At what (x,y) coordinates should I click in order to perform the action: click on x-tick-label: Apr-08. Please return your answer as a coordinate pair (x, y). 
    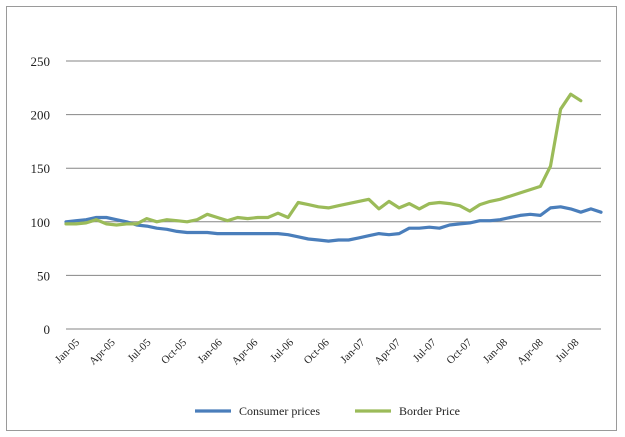
    Looking at the image, I should click on (530, 351).